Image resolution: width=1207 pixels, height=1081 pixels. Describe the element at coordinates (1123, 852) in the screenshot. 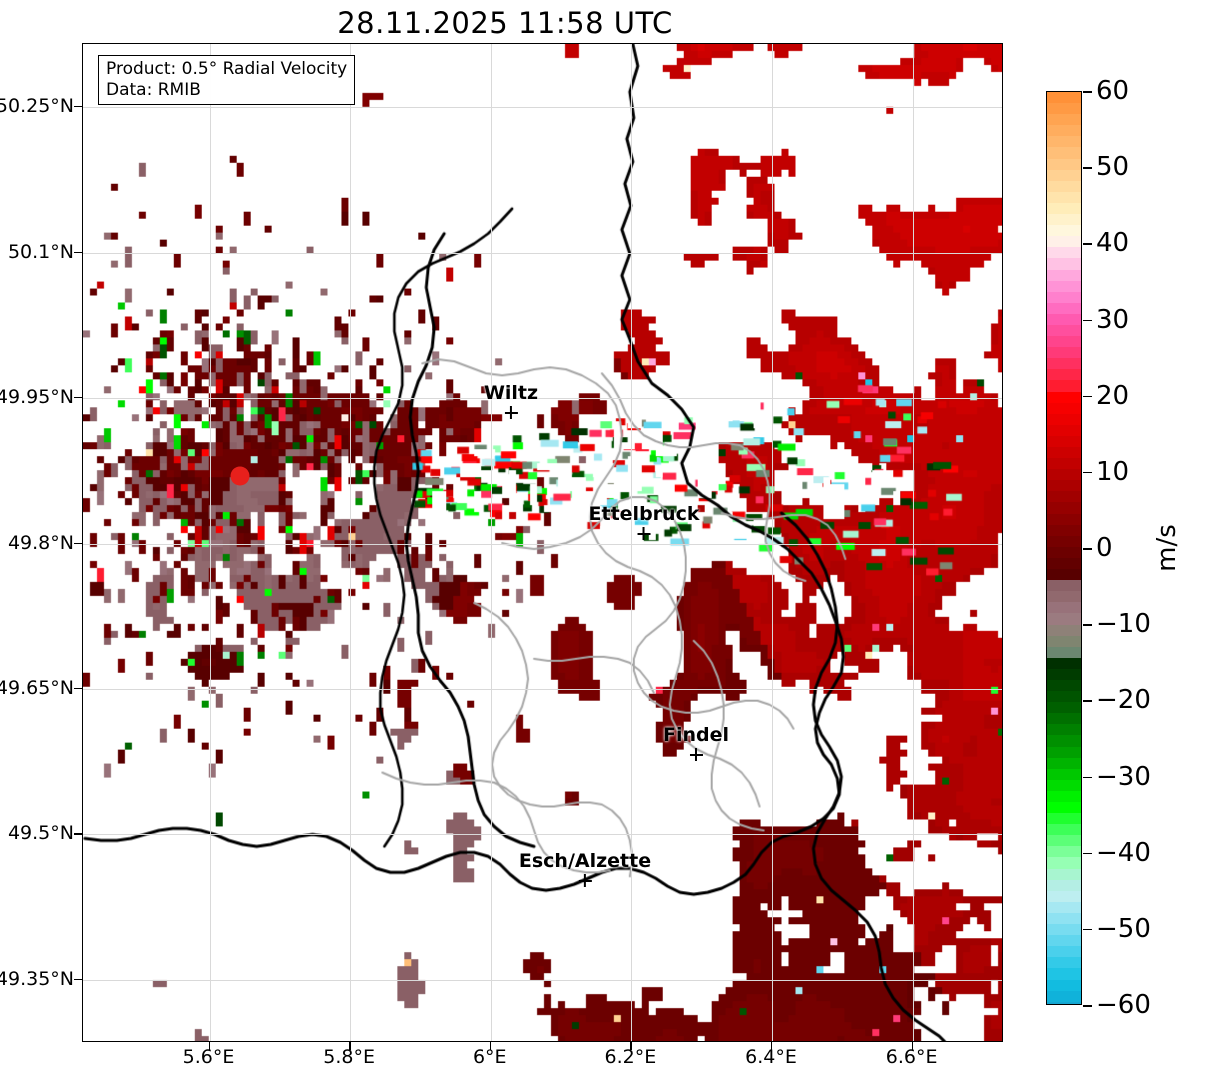

I see `colorbar-tick-label-10: −40` at that location.